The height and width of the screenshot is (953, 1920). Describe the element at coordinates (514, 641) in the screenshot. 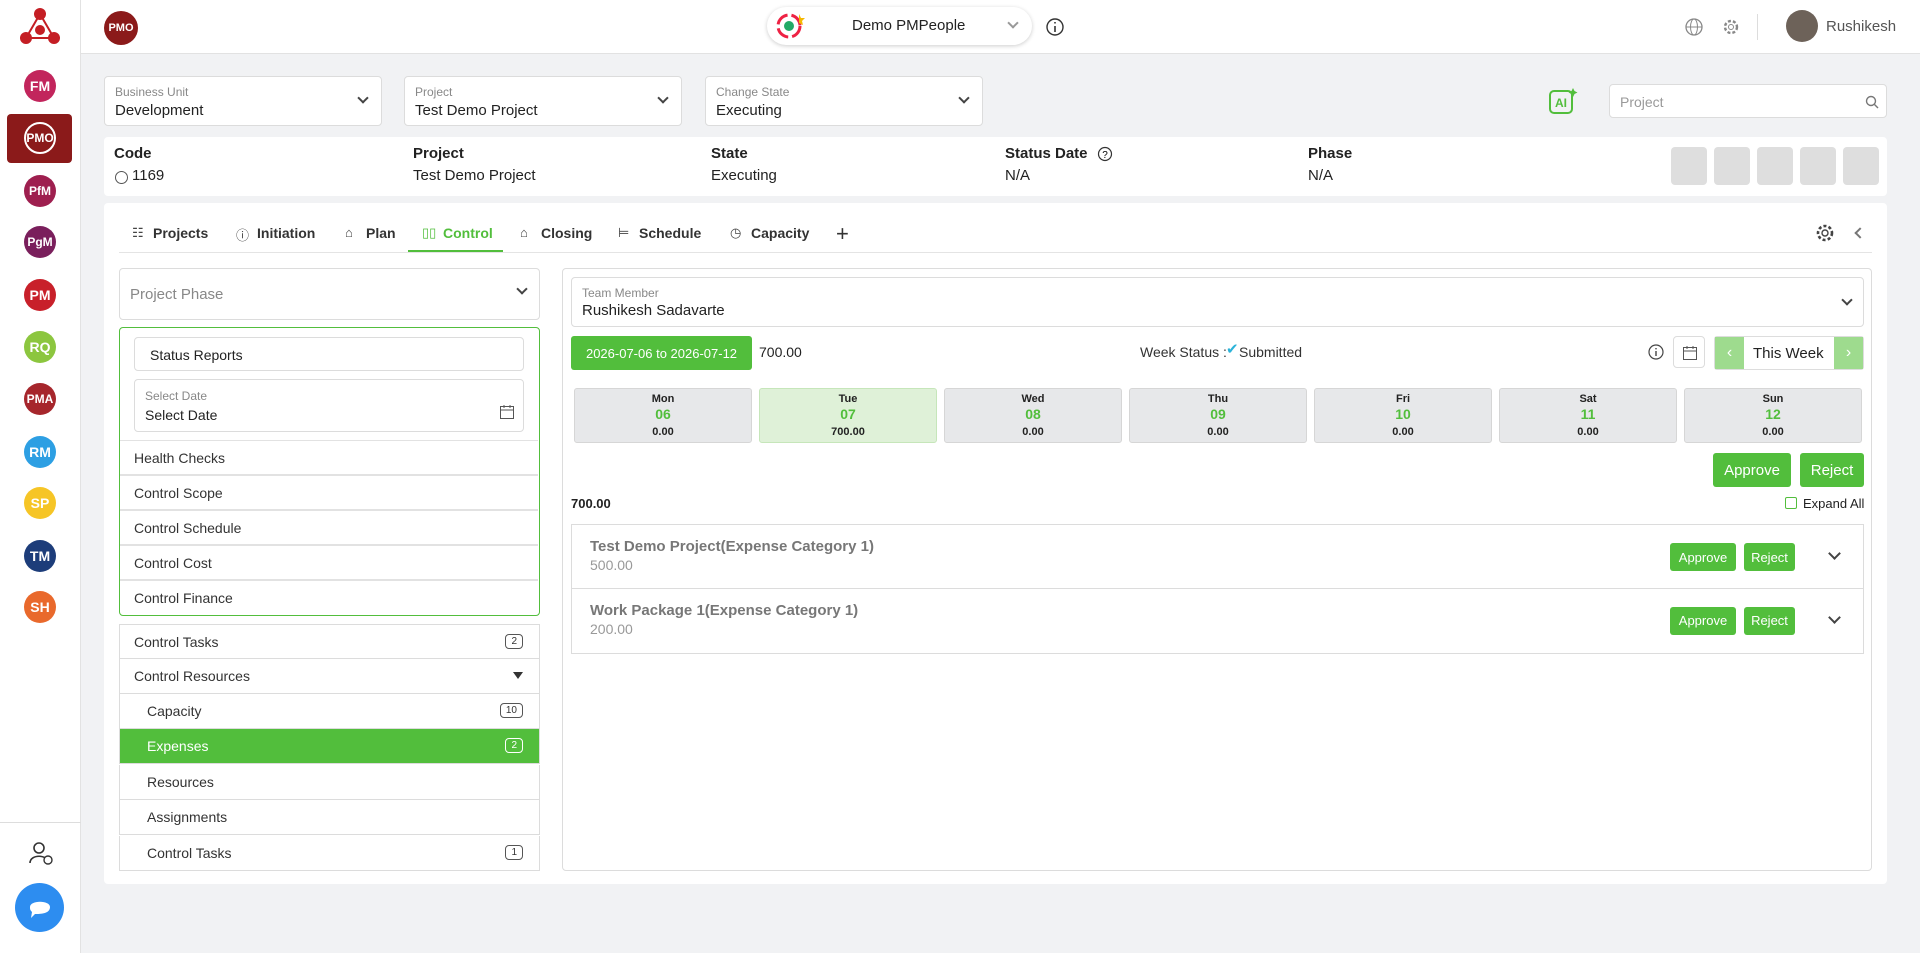

I see `count-badge: 2` at that location.